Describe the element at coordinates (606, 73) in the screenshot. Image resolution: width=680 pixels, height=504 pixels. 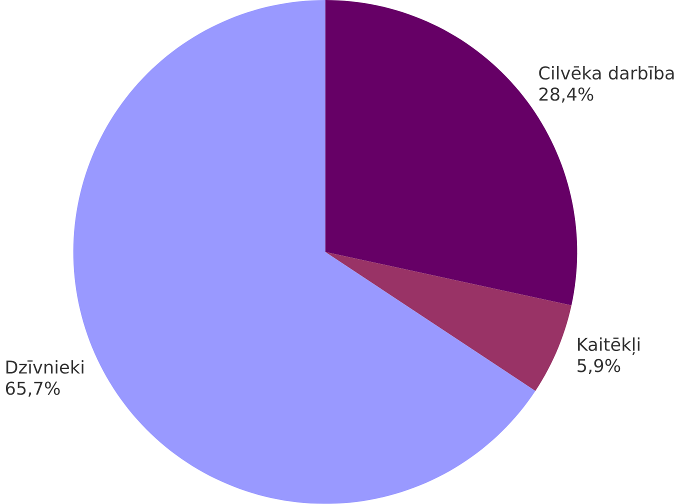
I see `slice-label: Cilvēka darbība` at that location.